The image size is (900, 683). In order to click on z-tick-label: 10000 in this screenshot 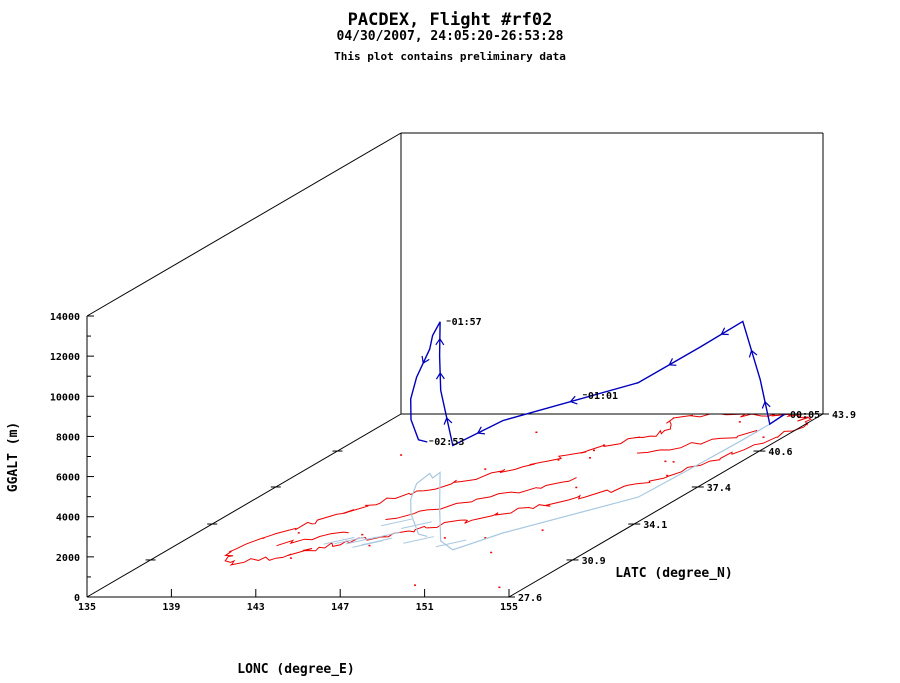, I will do `click(65, 397)`.